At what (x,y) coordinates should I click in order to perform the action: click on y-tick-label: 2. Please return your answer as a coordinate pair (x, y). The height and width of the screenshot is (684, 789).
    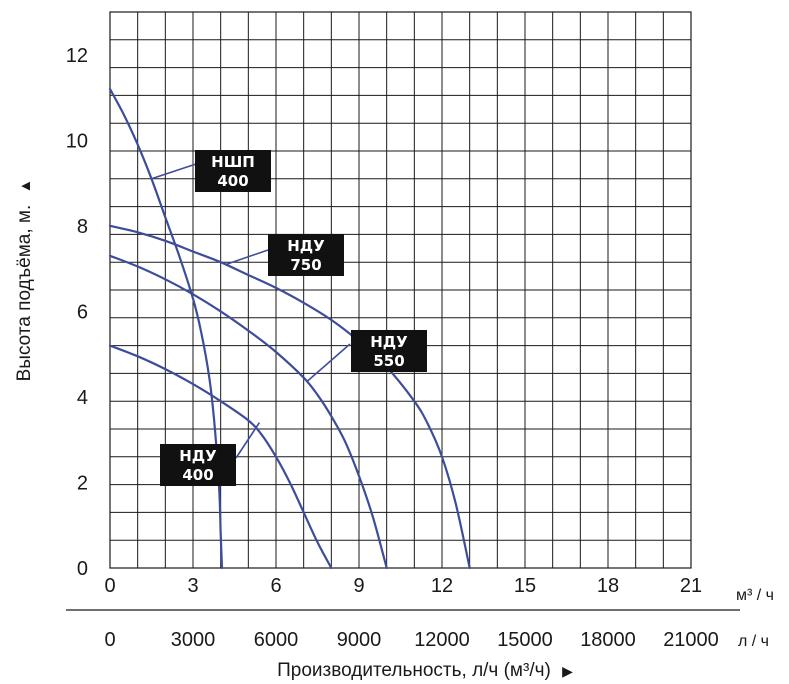
    Looking at the image, I should click on (82, 483).